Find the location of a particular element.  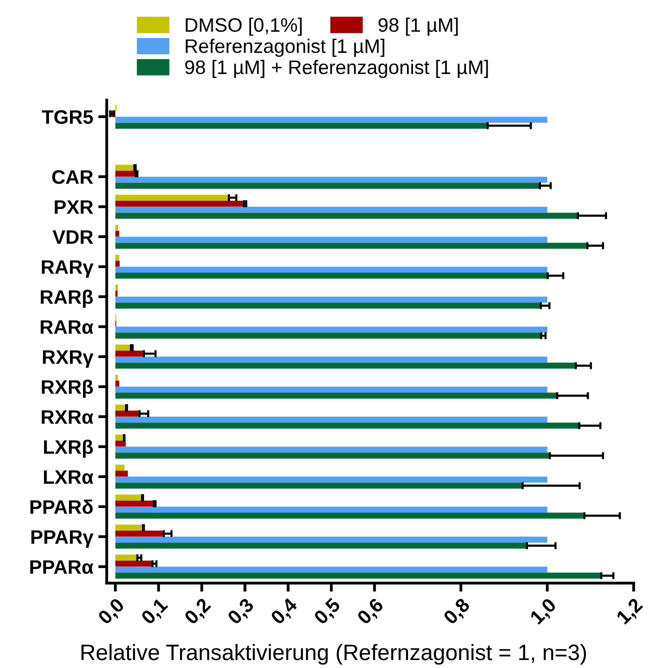

legend-label: 98 [1 µM] + Referenzagonist [1 µM] is located at coordinates (336, 69).